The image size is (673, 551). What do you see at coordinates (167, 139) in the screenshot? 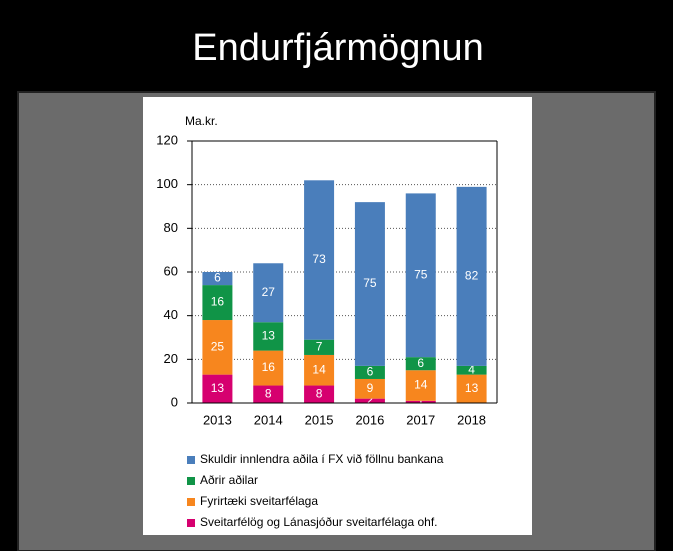
I see `y-tick-label: 120` at bounding box center [167, 139].